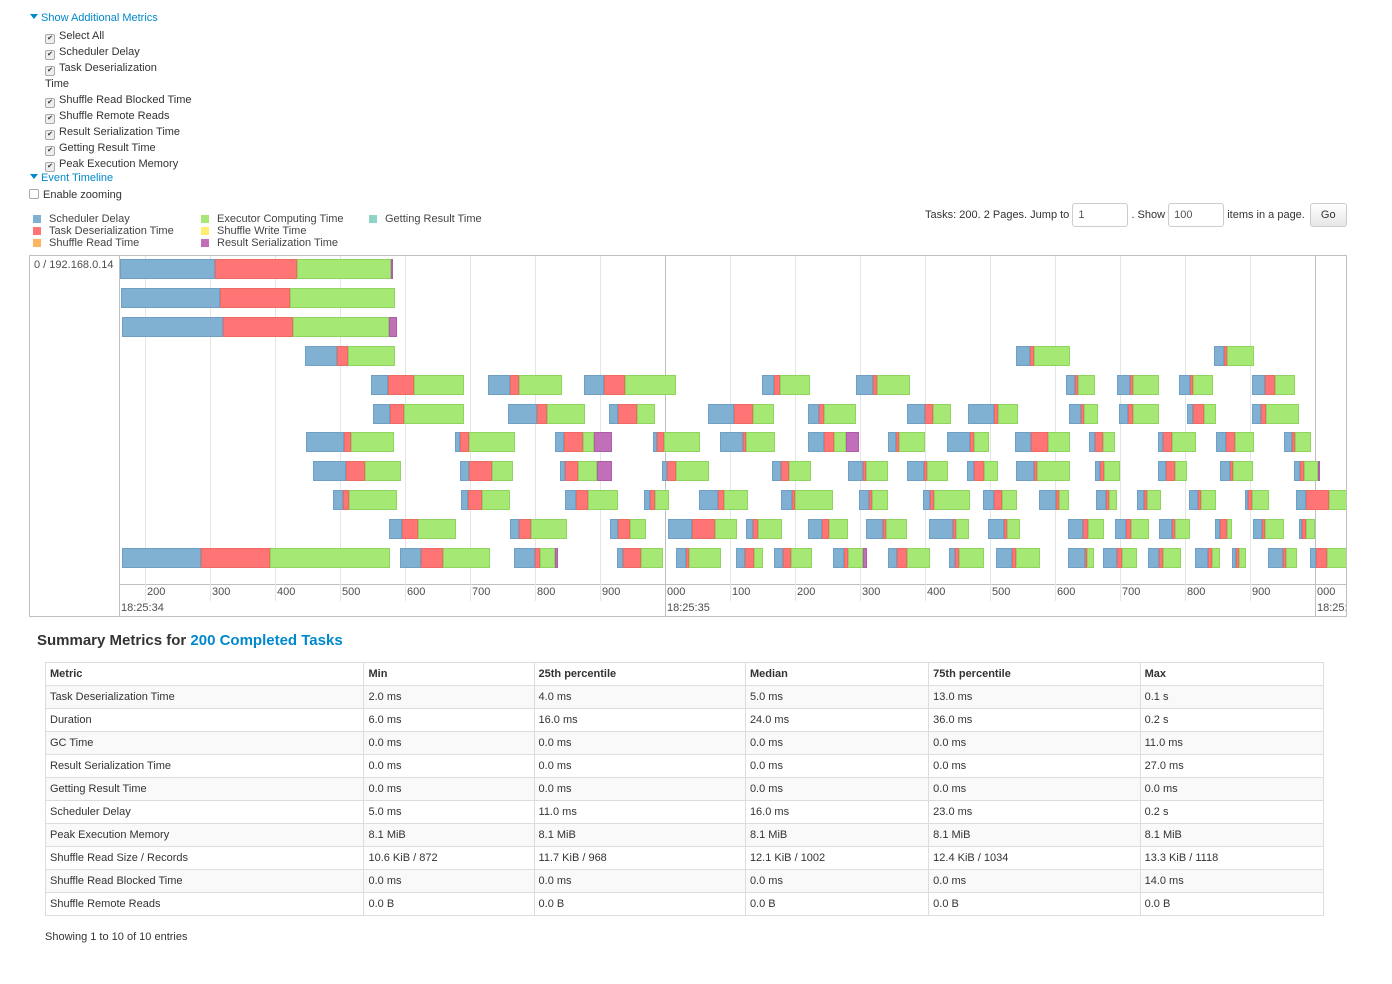 The width and height of the screenshot is (1392, 984). What do you see at coordinates (112, 132) in the screenshot?
I see `metric-option: ✔ Result Serialization Time` at bounding box center [112, 132].